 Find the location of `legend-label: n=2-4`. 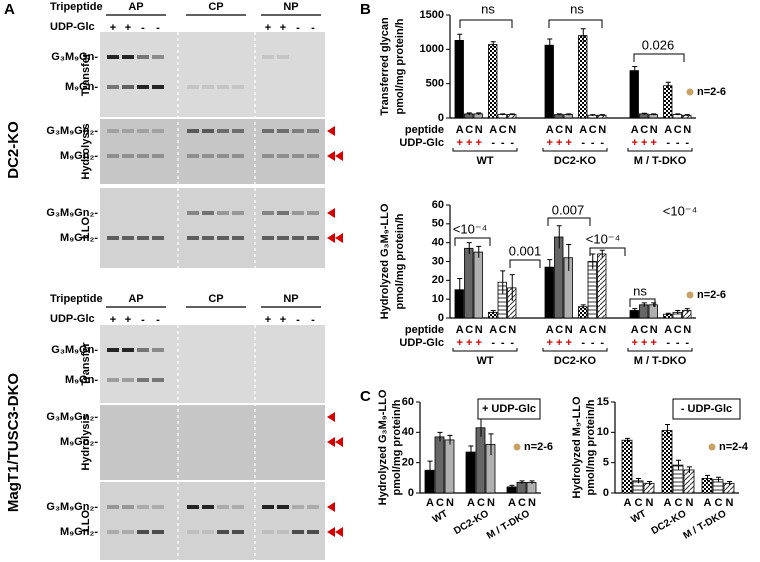

legend-label: n=2-4 is located at coordinates (734, 447).